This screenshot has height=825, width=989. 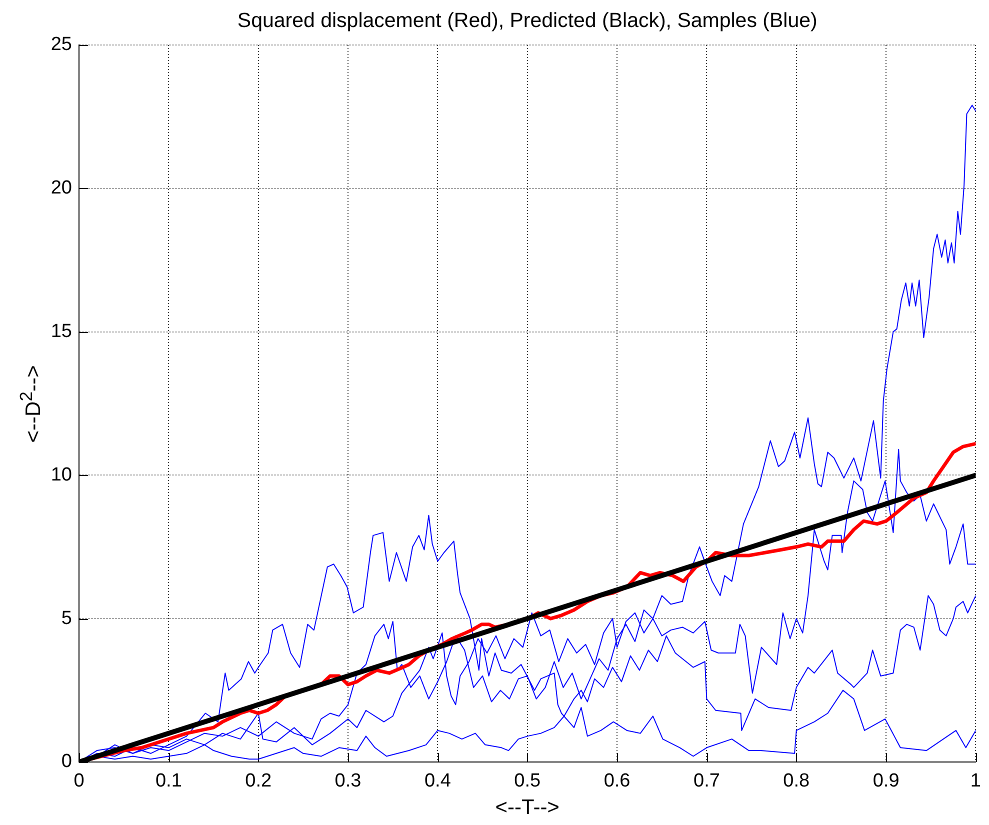 I want to click on x-tick-label: 0.9, so click(x=886, y=781).